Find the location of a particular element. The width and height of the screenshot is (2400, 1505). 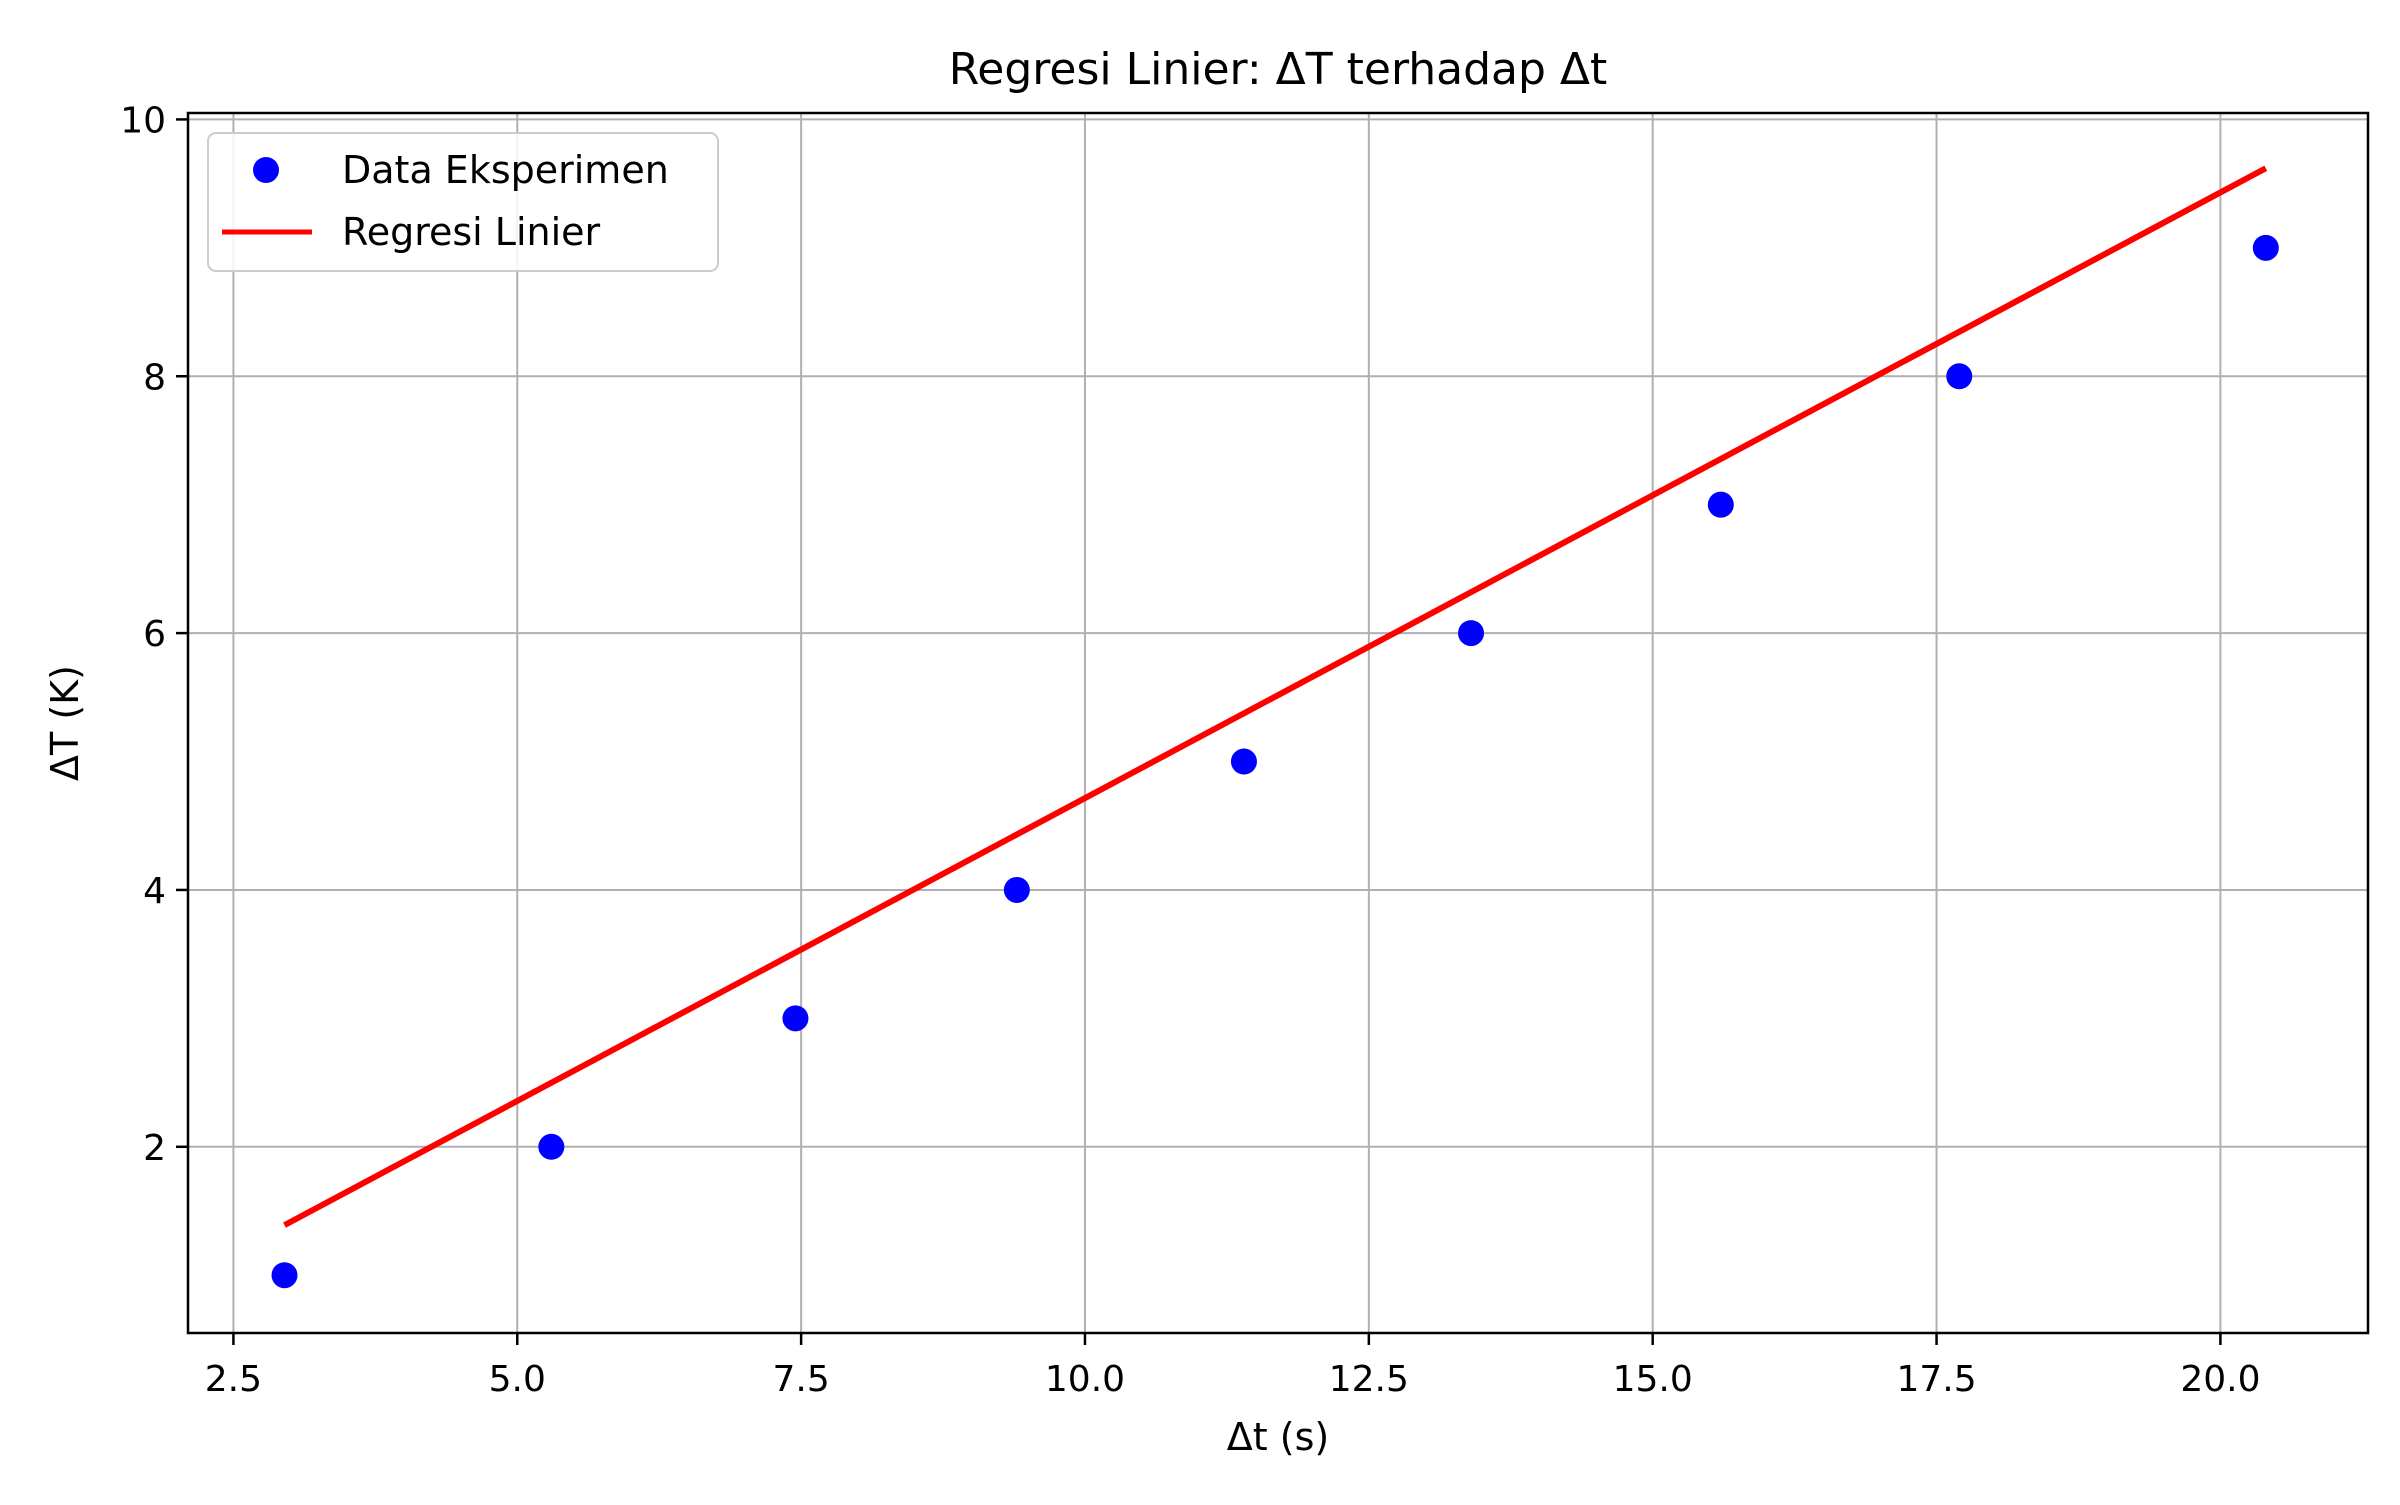

x-tick-label: 12.5 is located at coordinates (1369, 1379).